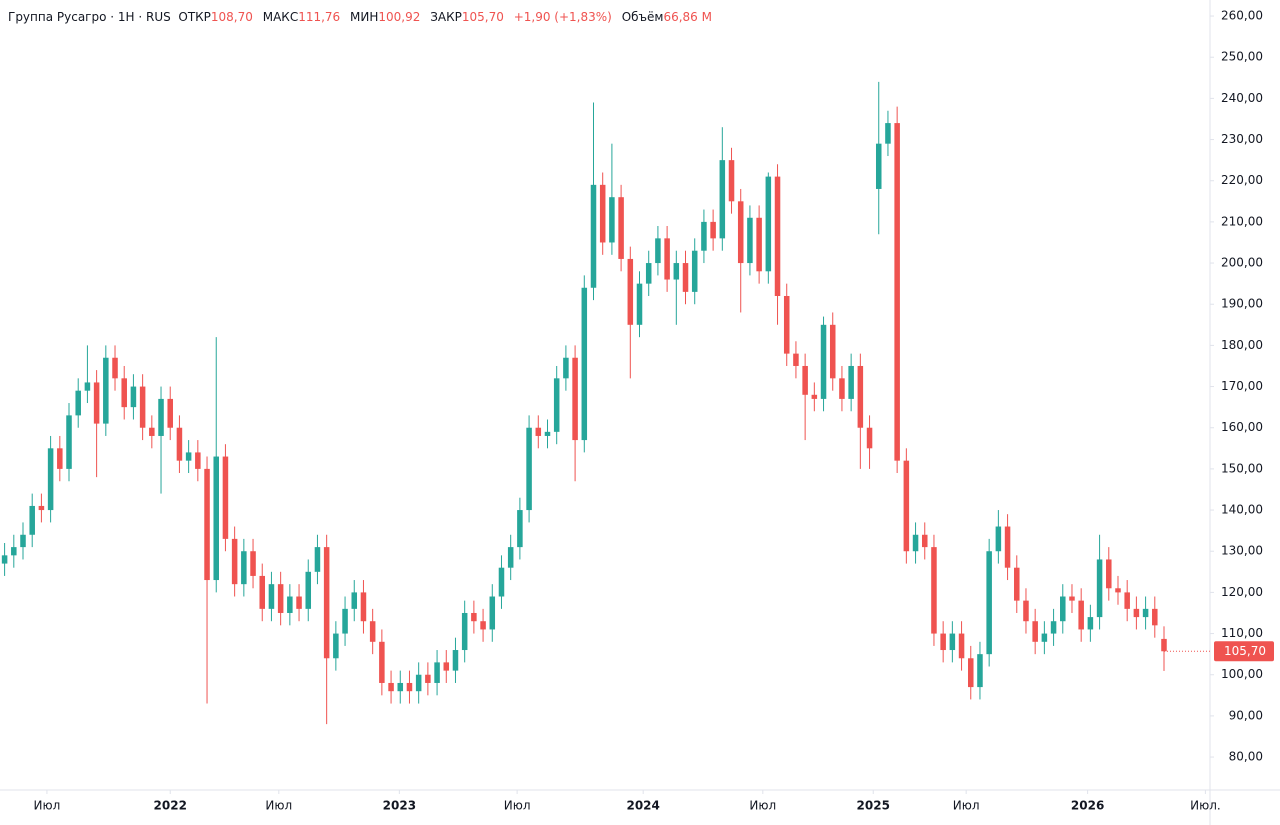 The image size is (1280, 825). What do you see at coordinates (562, 17) in the screenshot?
I see `change: +1,90 (+1,83%)` at bounding box center [562, 17].